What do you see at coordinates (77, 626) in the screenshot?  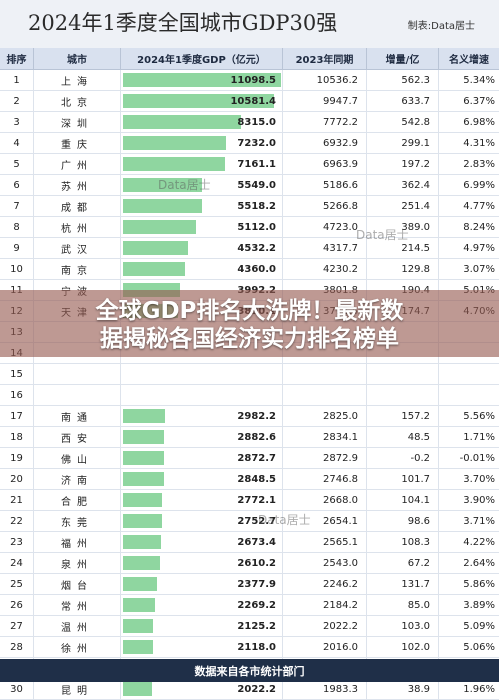 I see `city-cell: 温州` at bounding box center [77, 626].